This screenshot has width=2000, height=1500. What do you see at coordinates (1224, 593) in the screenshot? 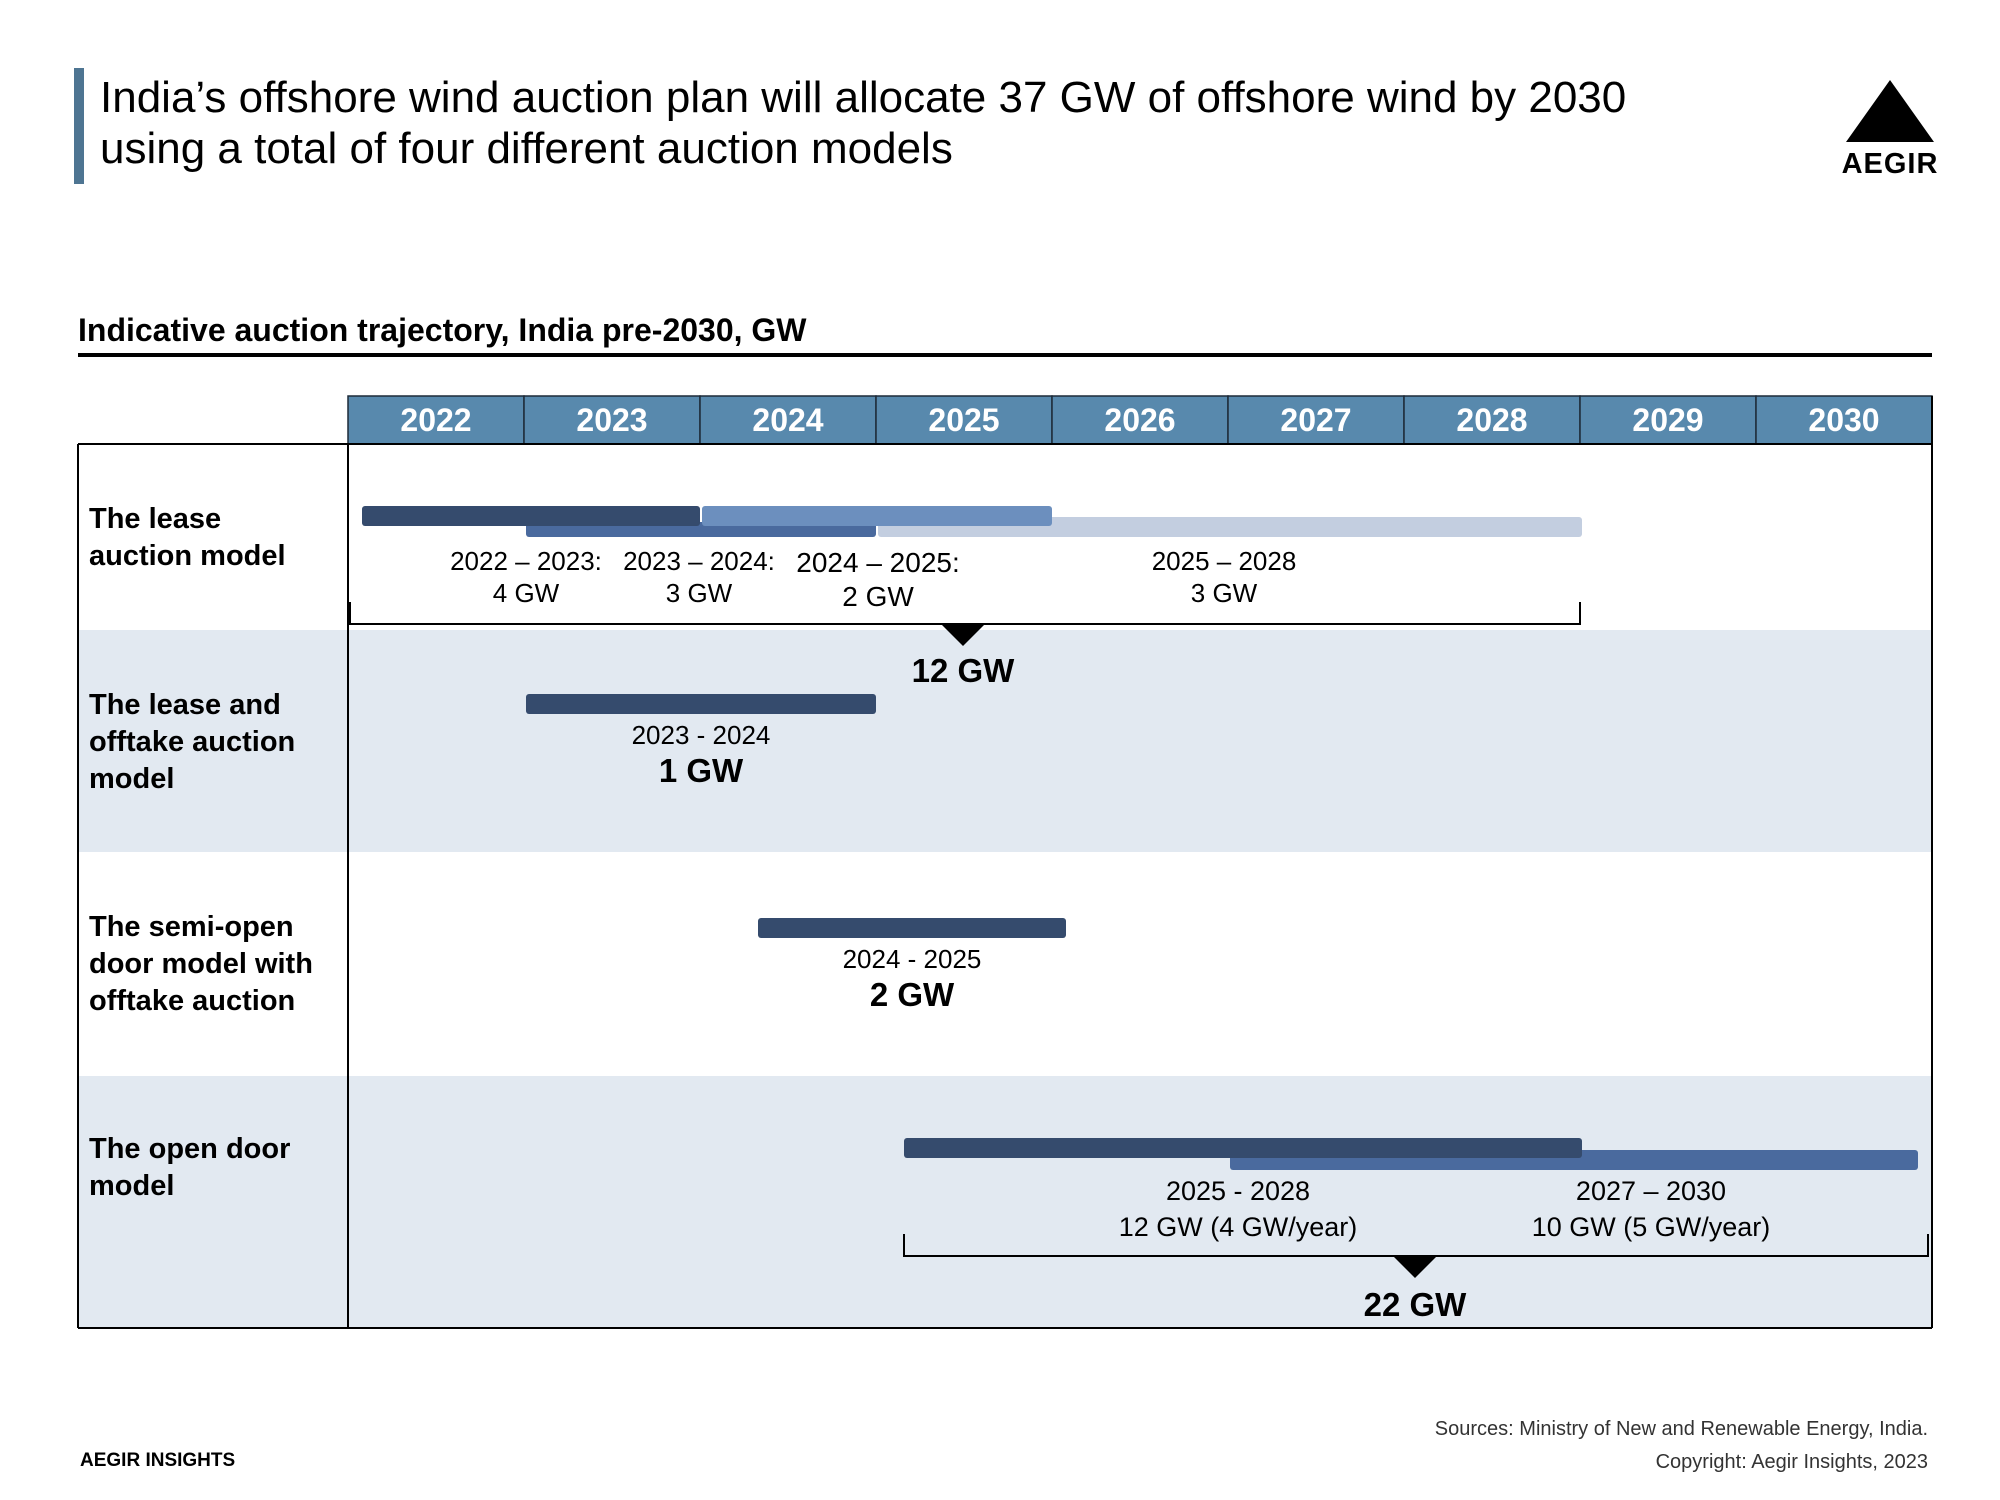
I see `lease-bar-value-4: 3 GW` at bounding box center [1224, 593].